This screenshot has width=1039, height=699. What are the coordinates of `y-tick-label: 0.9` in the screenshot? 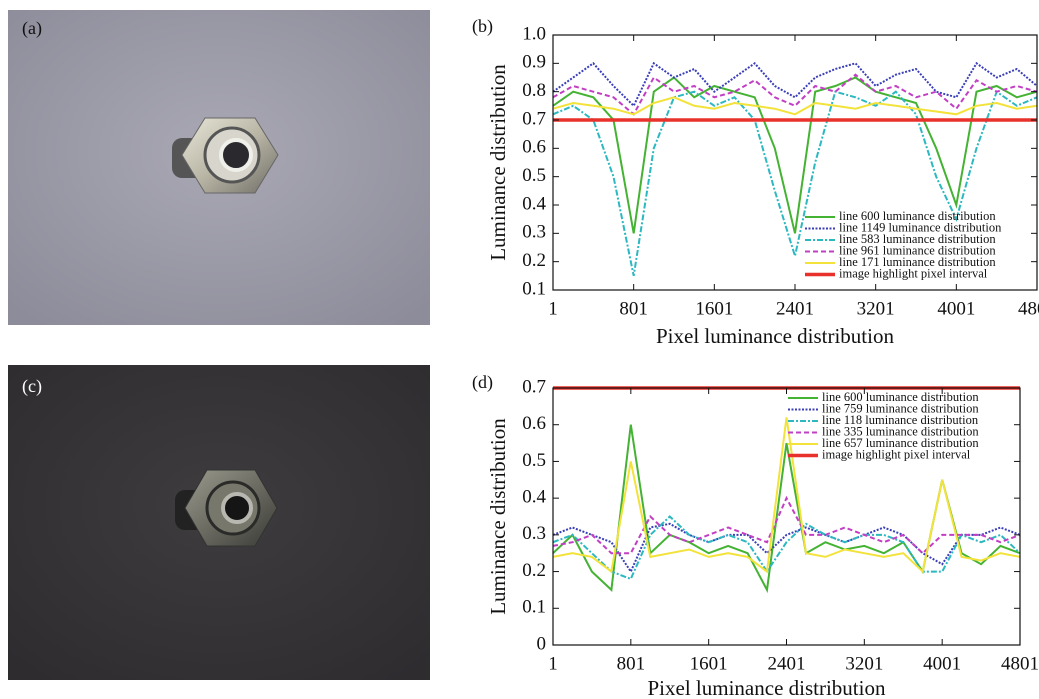 It's located at (534, 62).